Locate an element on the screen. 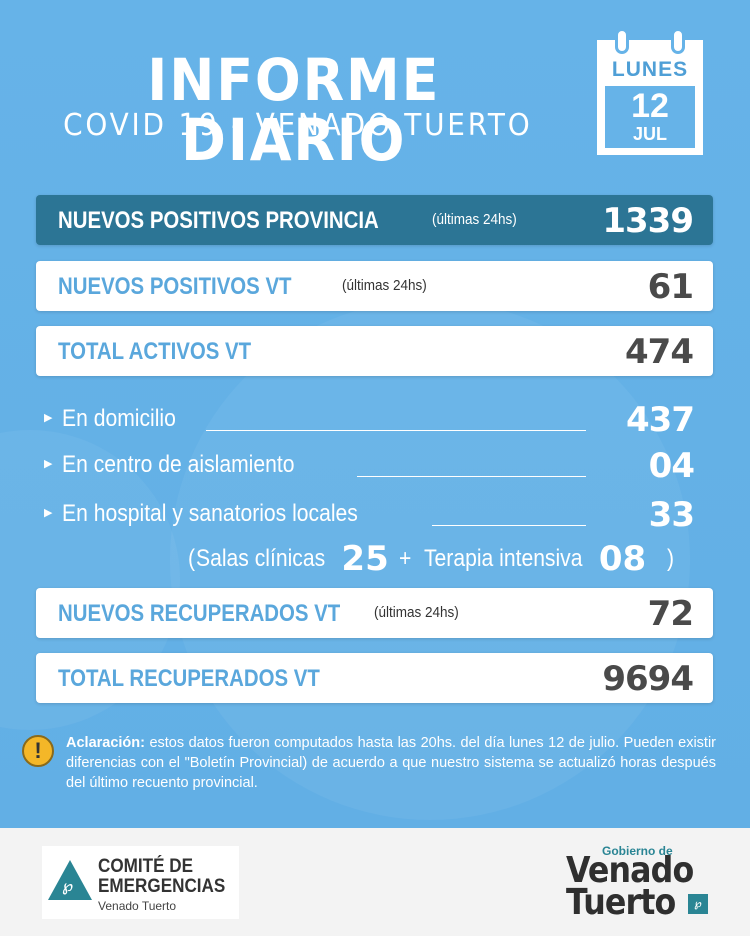 The height and width of the screenshot is (936, 750). stat-value: 474 is located at coordinates (659, 352).